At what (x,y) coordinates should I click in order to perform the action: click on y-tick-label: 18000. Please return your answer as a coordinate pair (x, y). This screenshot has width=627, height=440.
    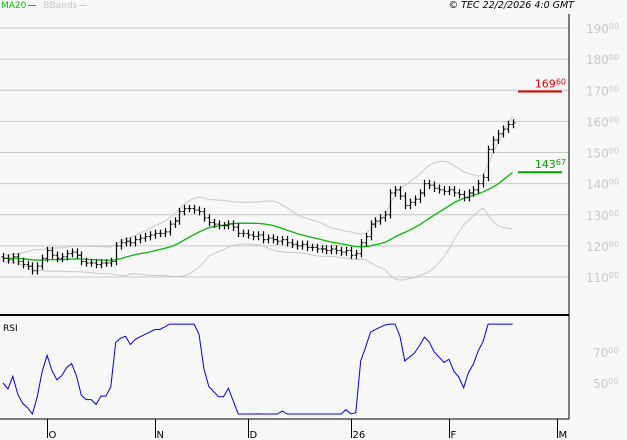
    Looking at the image, I should click on (602, 60).